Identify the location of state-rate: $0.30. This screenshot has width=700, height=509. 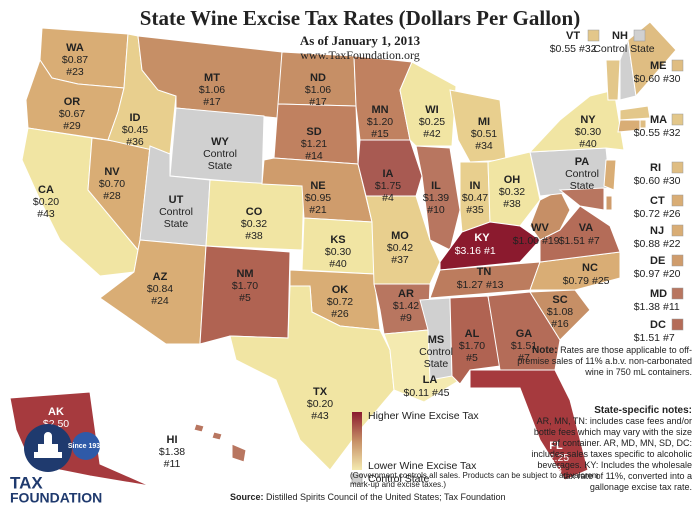
(338, 252).